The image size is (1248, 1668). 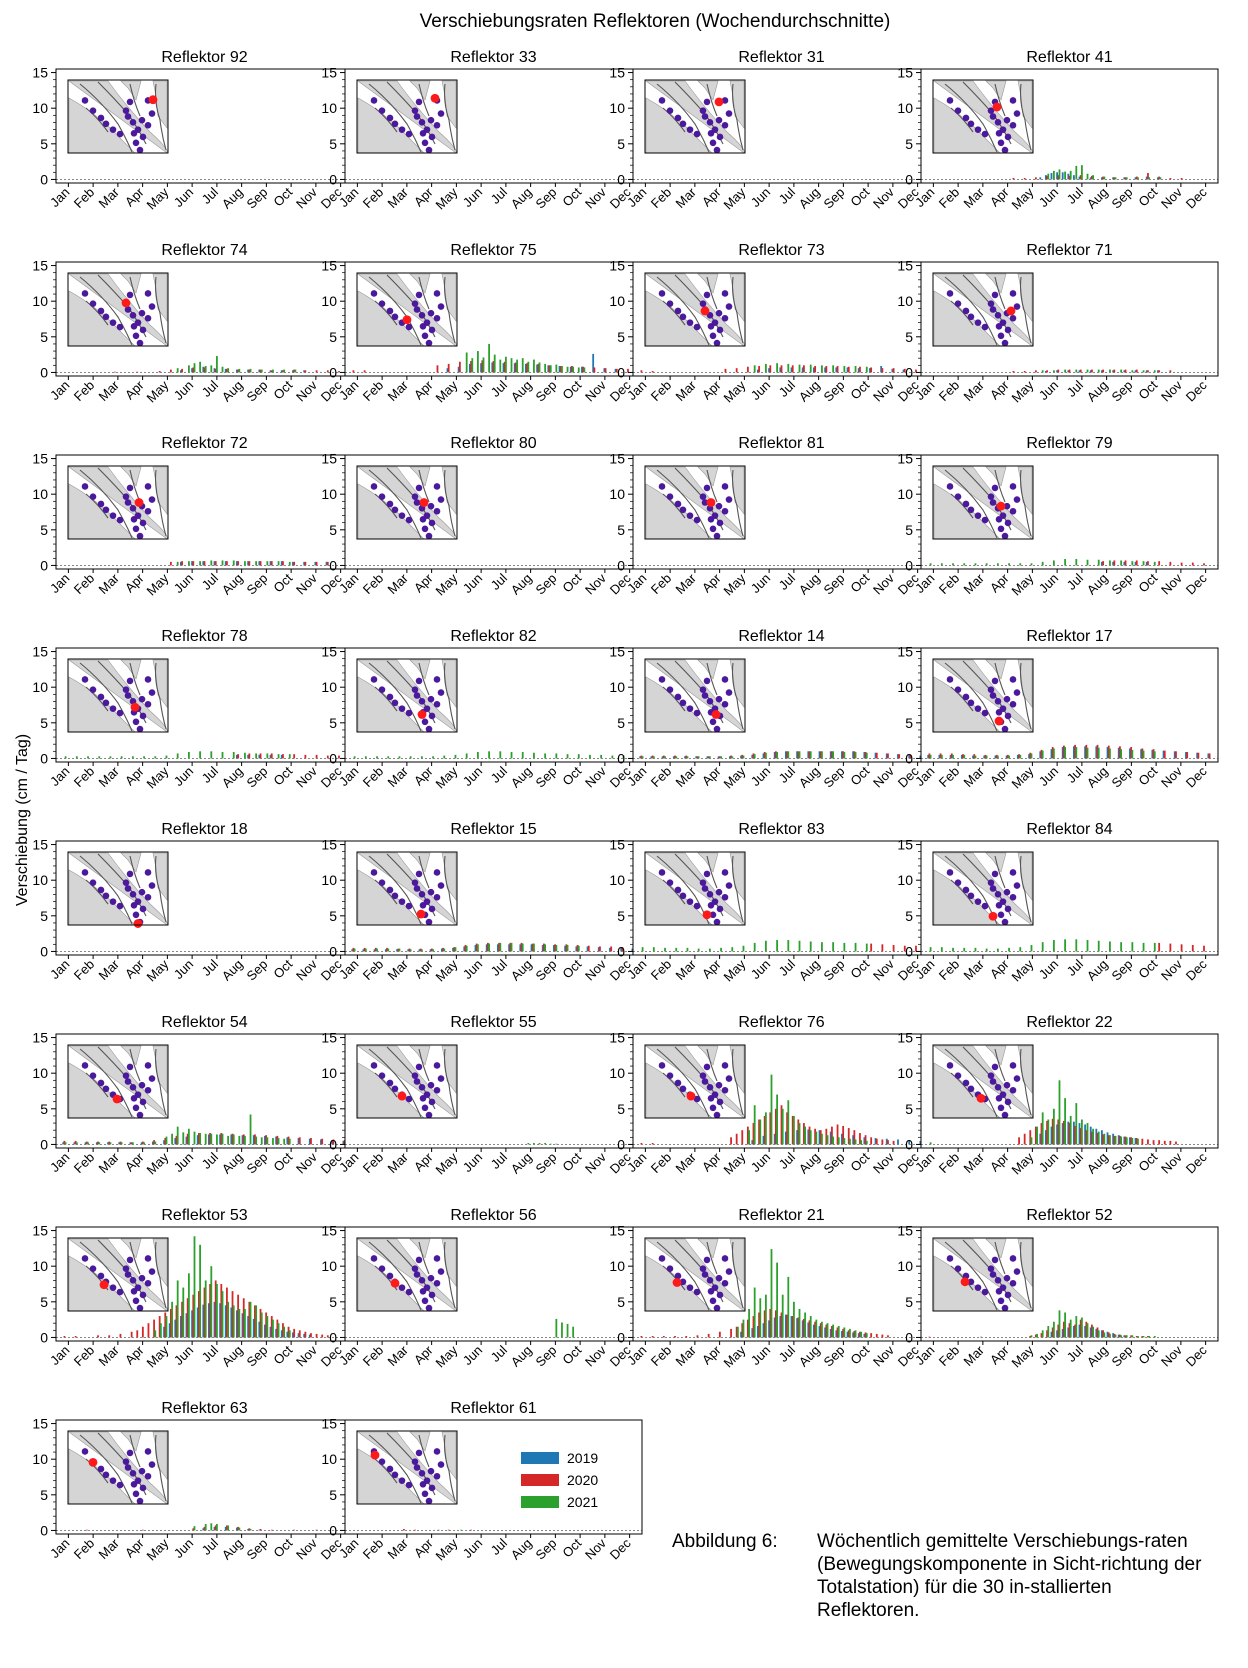 What do you see at coordinates (158, 777) in the screenshot?
I see `x-tick-label: May` at bounding box center [158, 777].